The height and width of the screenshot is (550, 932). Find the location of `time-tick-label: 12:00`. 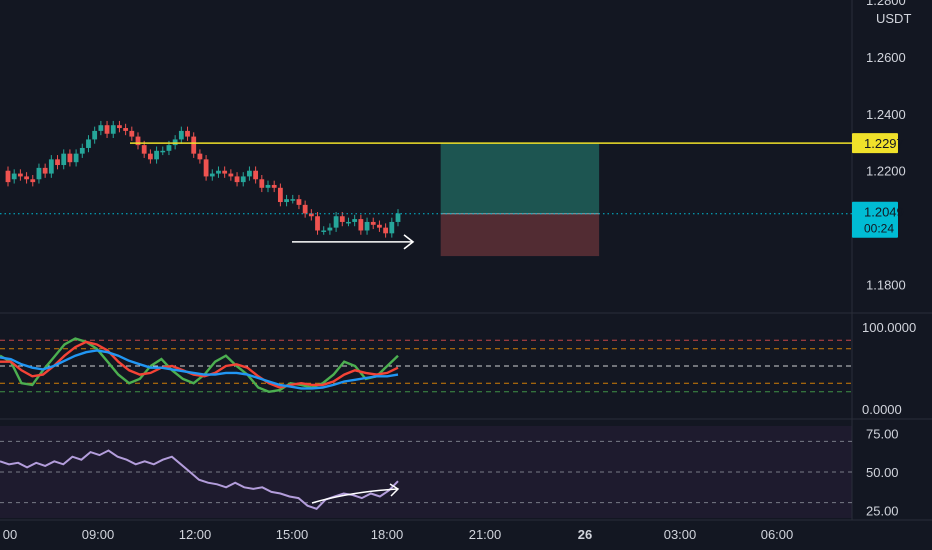

time-tick-label: 12:00 is located at coordinates (195, 534).